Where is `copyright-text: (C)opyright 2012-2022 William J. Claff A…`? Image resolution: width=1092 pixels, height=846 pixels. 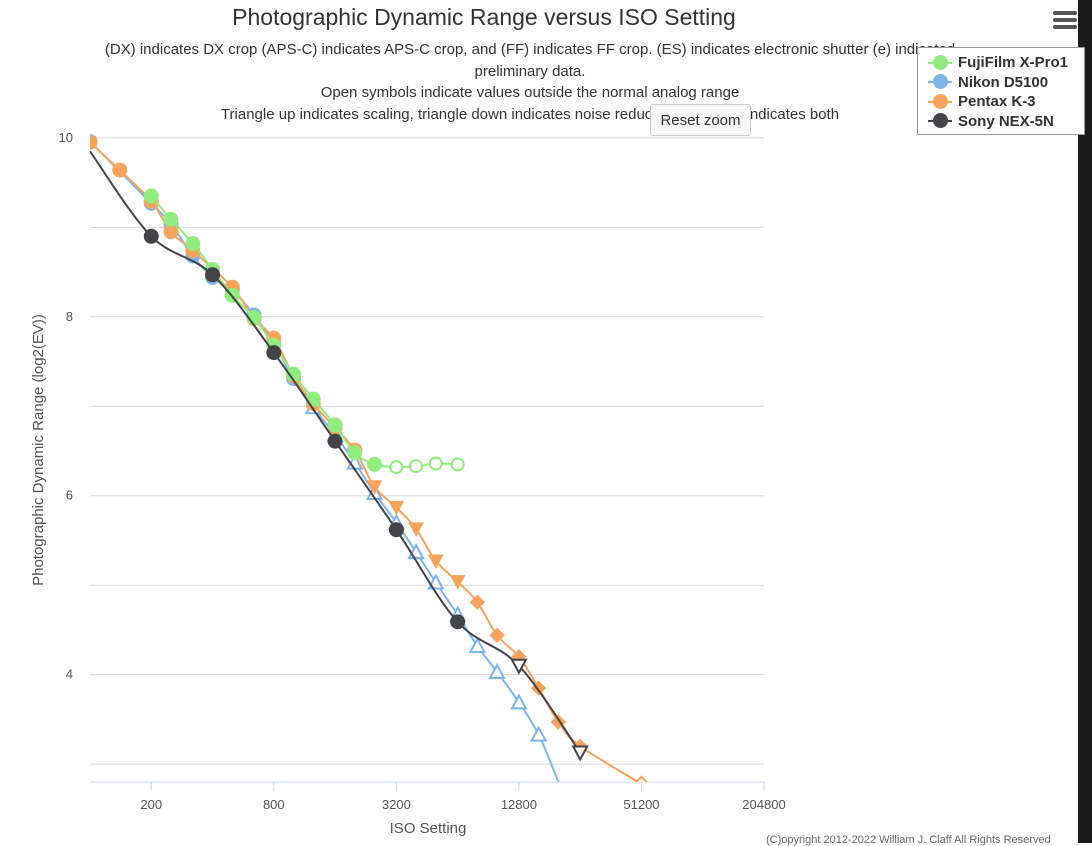
copyright-text: (C)opyright 2012-2022 William J. Claff A… is located at coordinates (908, 840).